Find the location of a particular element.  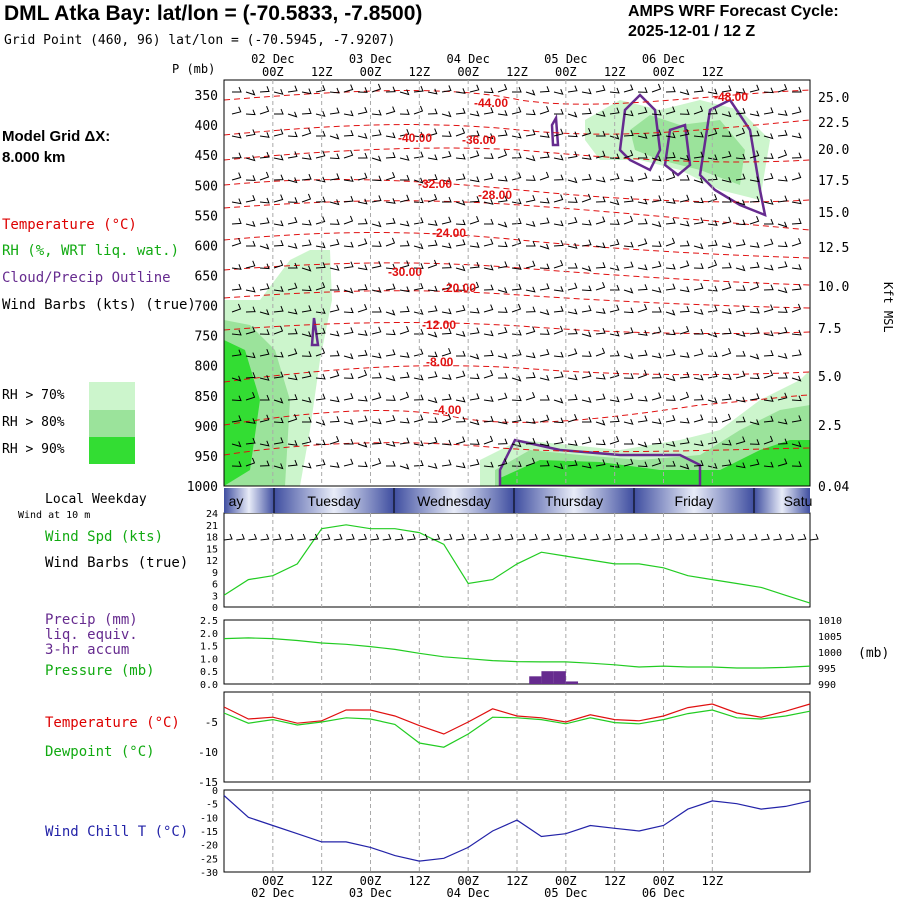

date-label-top: 04 Dec is located at coordinates (467, 59).